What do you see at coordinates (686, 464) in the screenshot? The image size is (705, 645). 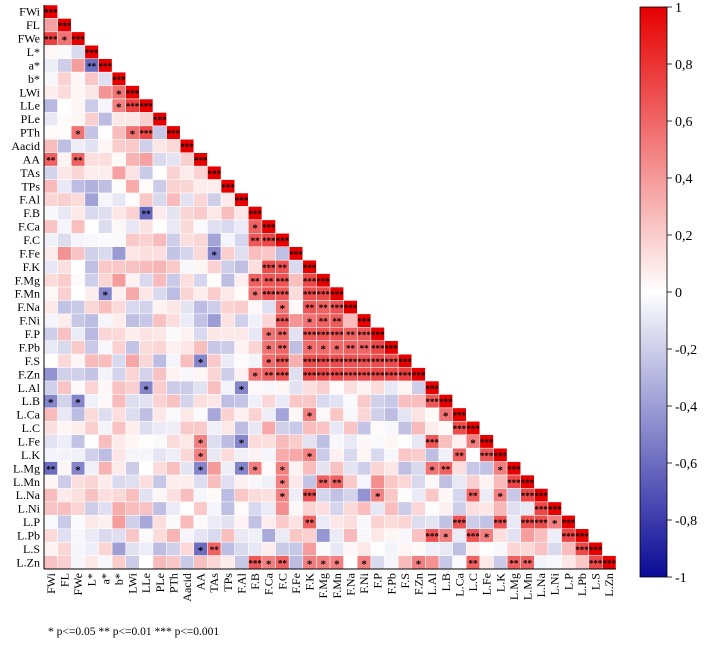 I see `colorbar-tick-label: -0,6` at bounding box center [686, 464].